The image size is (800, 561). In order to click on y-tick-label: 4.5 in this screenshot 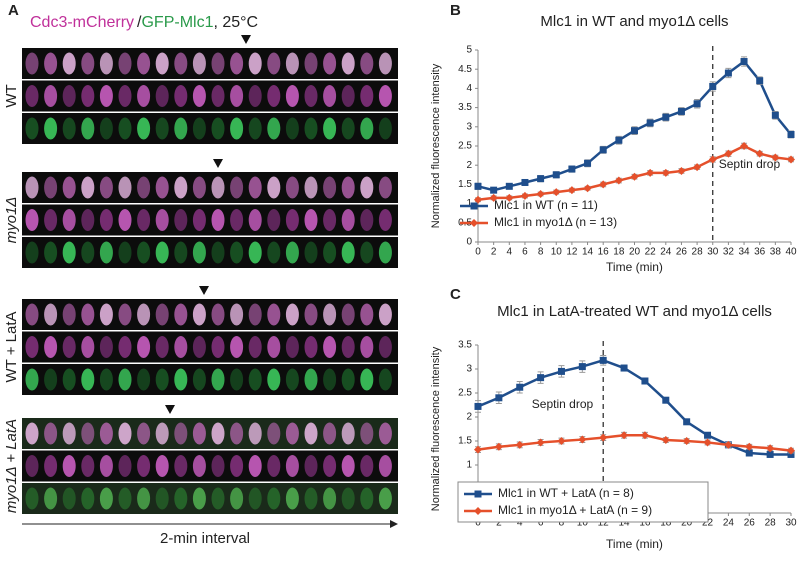, I will do `click(465, 69)`.